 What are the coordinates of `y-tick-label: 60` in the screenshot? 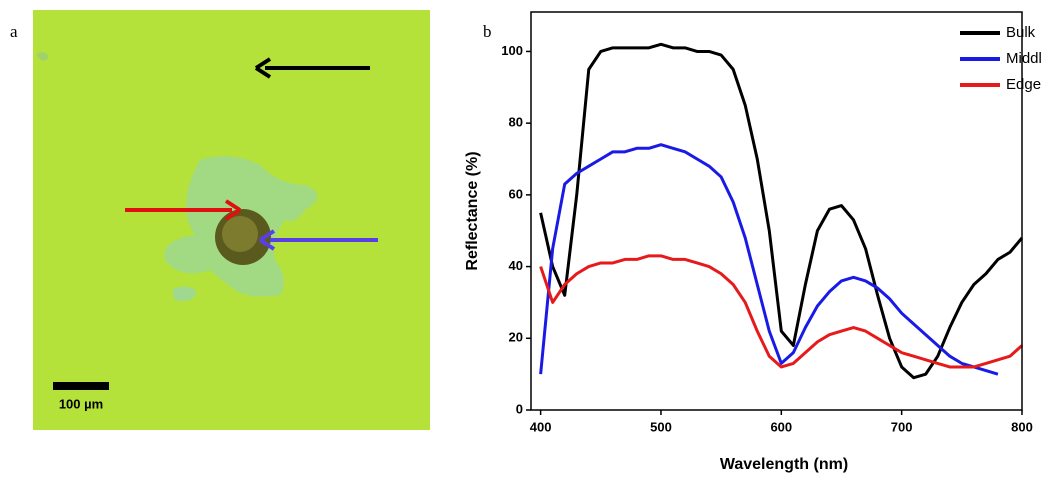 It's located at (516, 193).